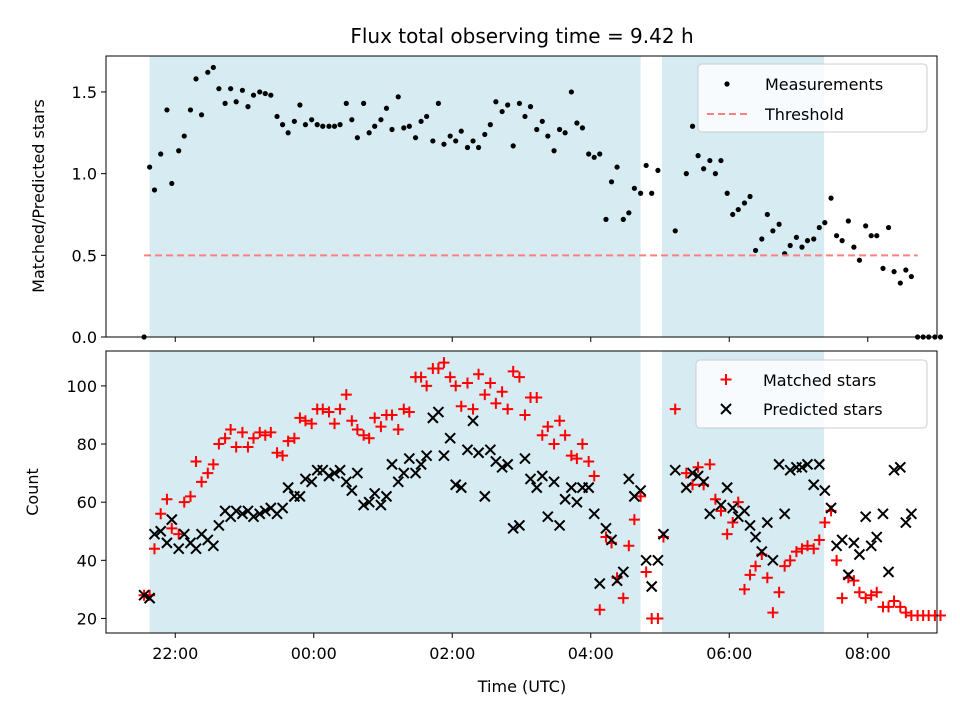 The height and width of the screenshot is (724, 960). I want to click on top-y-tick-label-1: 0.5, so click(84, 255).